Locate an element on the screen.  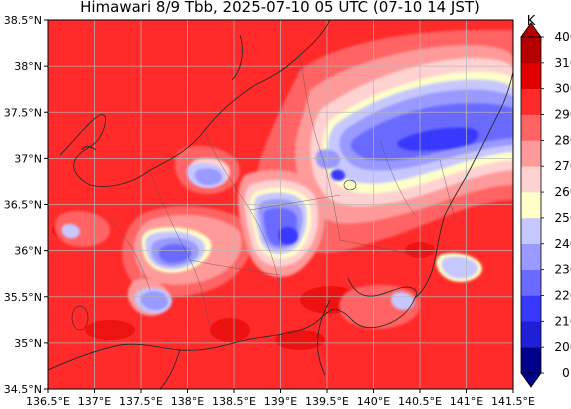
colorbar-tick-label: 230 is located at coordinates (563, 270).